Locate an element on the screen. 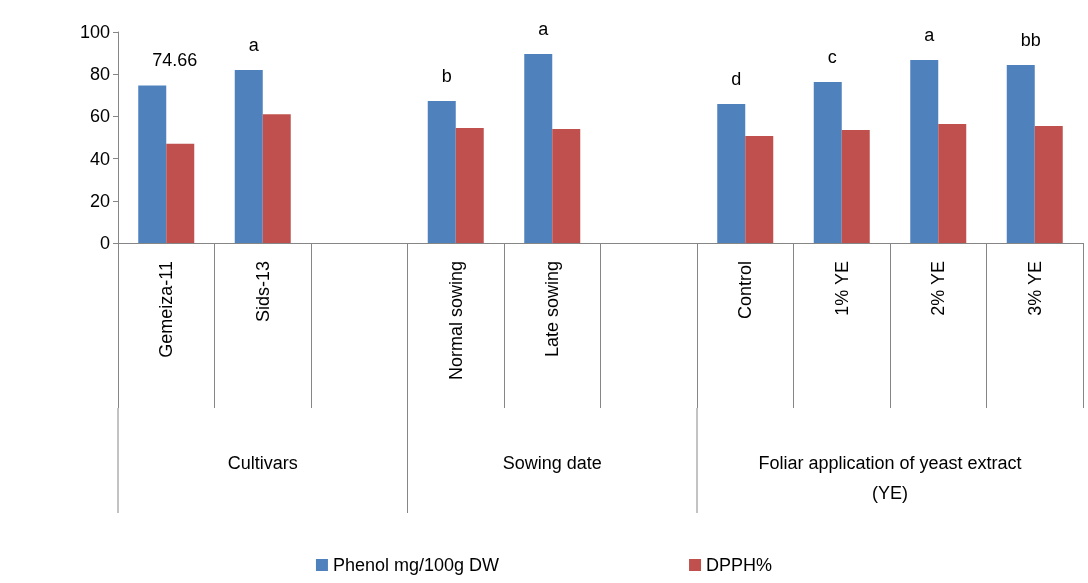 The width and height of the screenshot is (1088, 583). text: Sowing date is located at coordinates (552, 463).